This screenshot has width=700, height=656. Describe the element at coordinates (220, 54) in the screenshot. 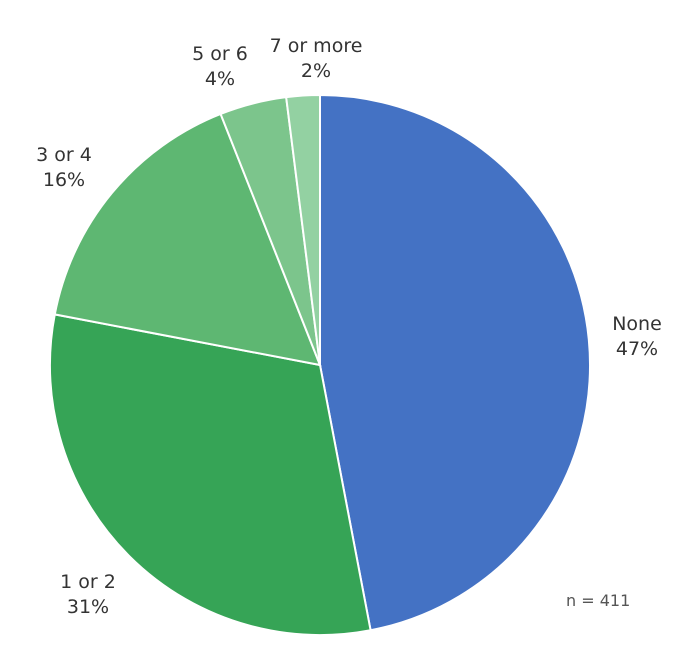

I see `slice-label: 5 or 6` at that location.